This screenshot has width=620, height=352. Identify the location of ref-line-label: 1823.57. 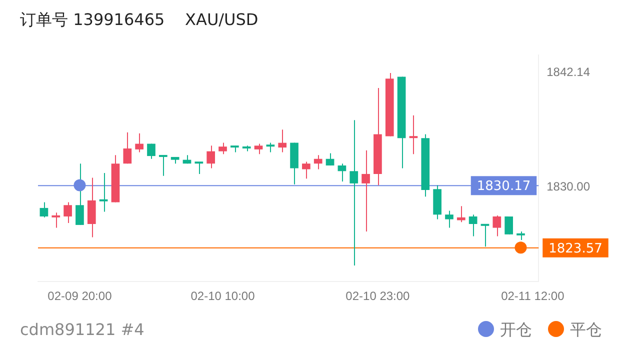
(575, 248).